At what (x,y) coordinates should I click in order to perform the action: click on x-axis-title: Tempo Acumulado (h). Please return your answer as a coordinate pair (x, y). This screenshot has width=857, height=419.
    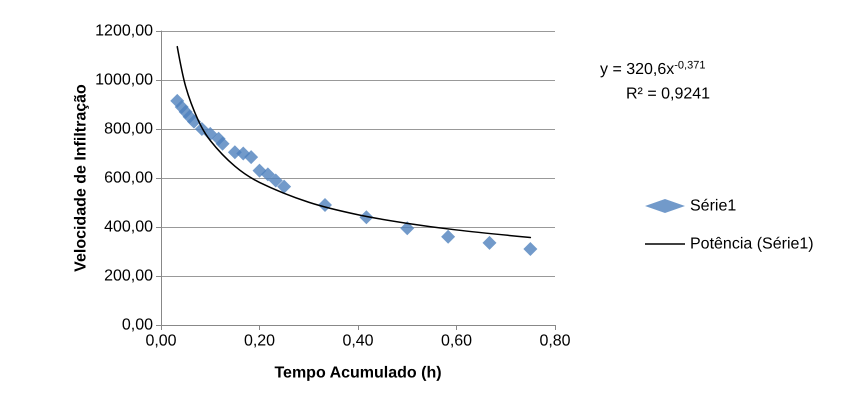
    Looking at the image, I should click on (358, 373).